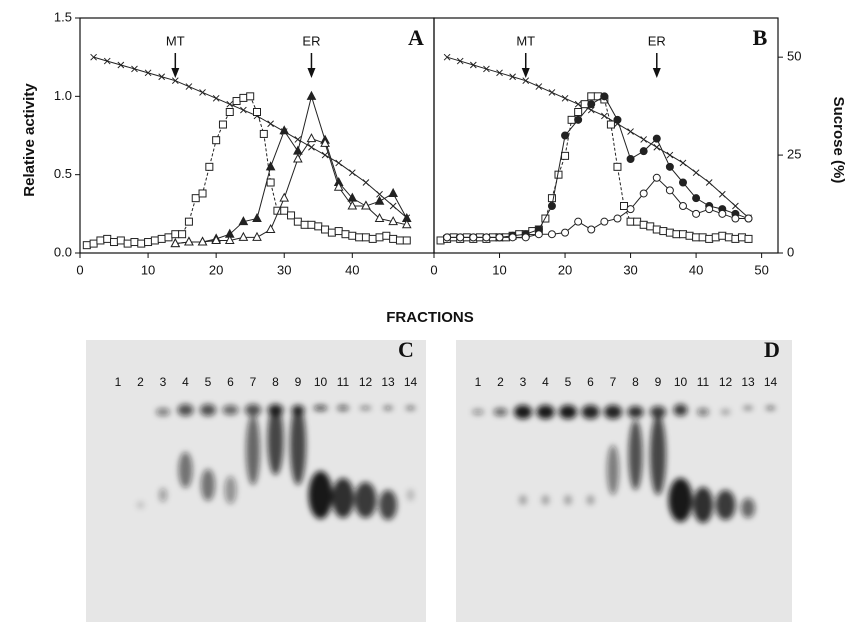 The image size is (855, 622). I want to click on x-tick-label: 40, so click(696, 269).